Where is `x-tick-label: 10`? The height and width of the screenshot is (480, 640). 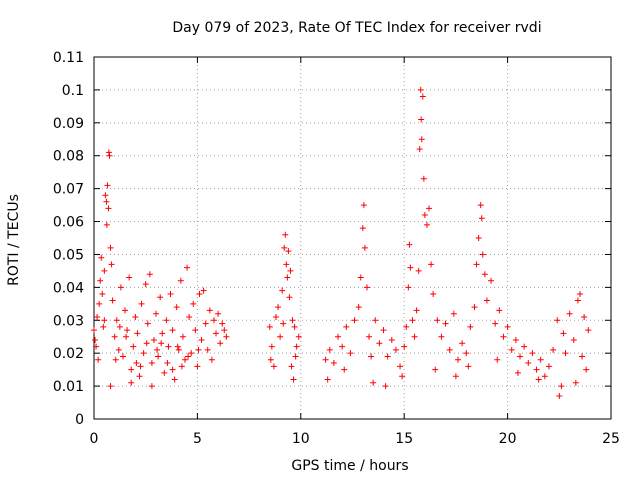 x-tick-label: 10 is located at coordinates (301, 439).